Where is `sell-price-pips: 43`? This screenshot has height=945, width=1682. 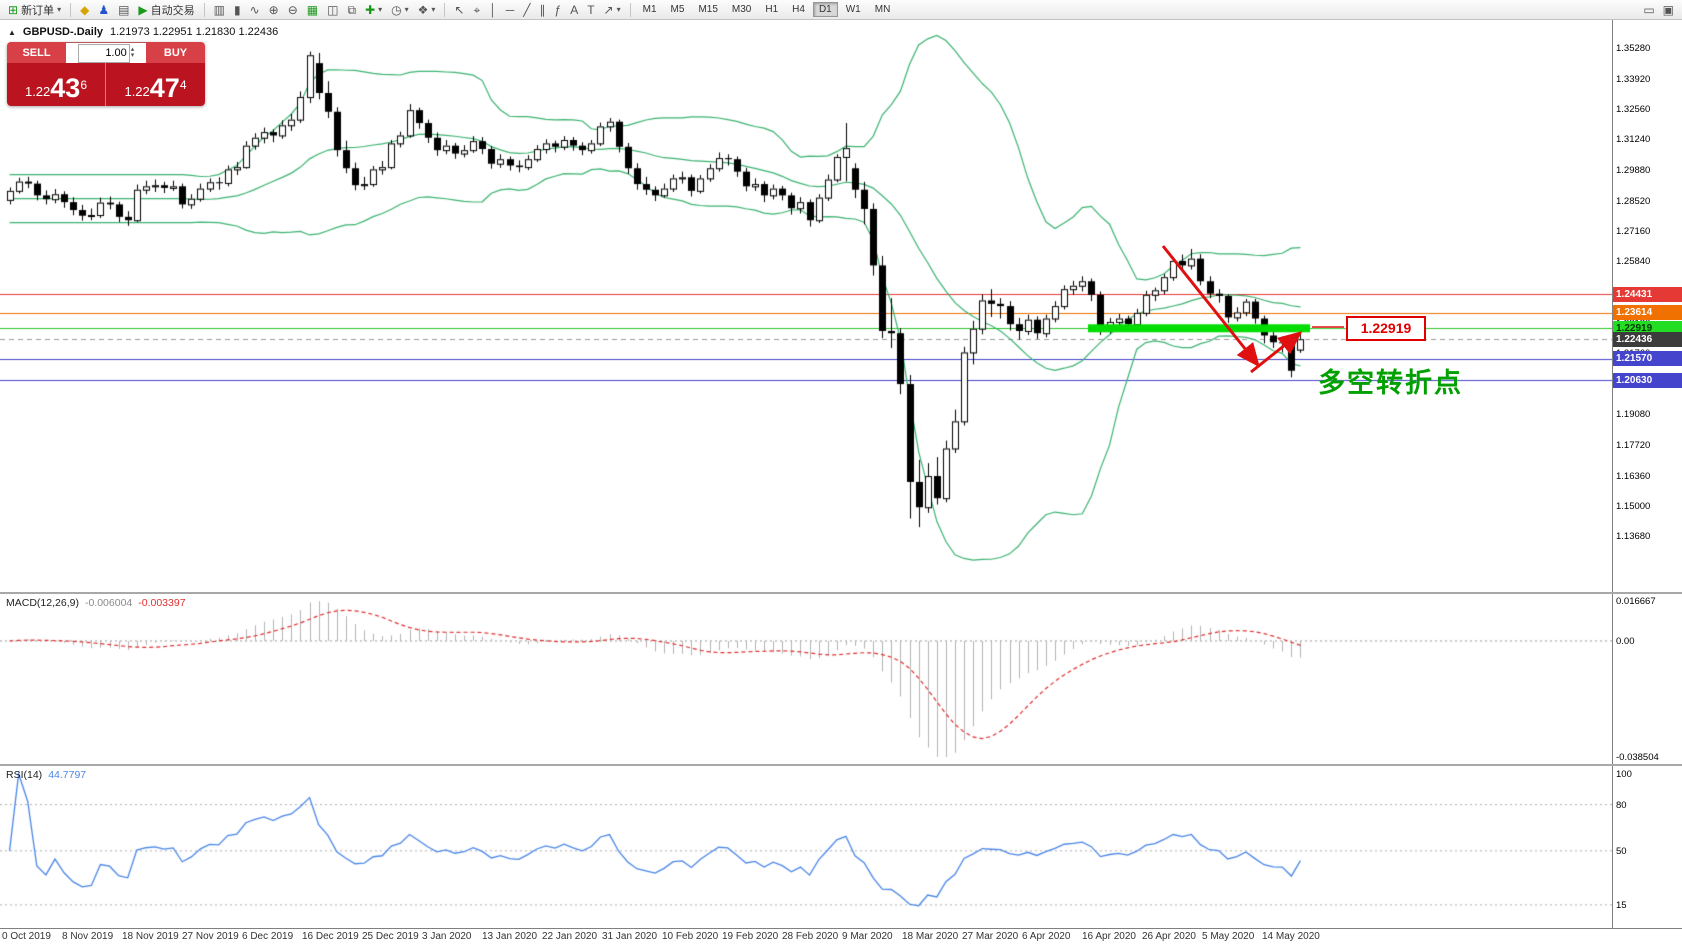 sell-price-pips: 43 is located at coordinates (65, 88).